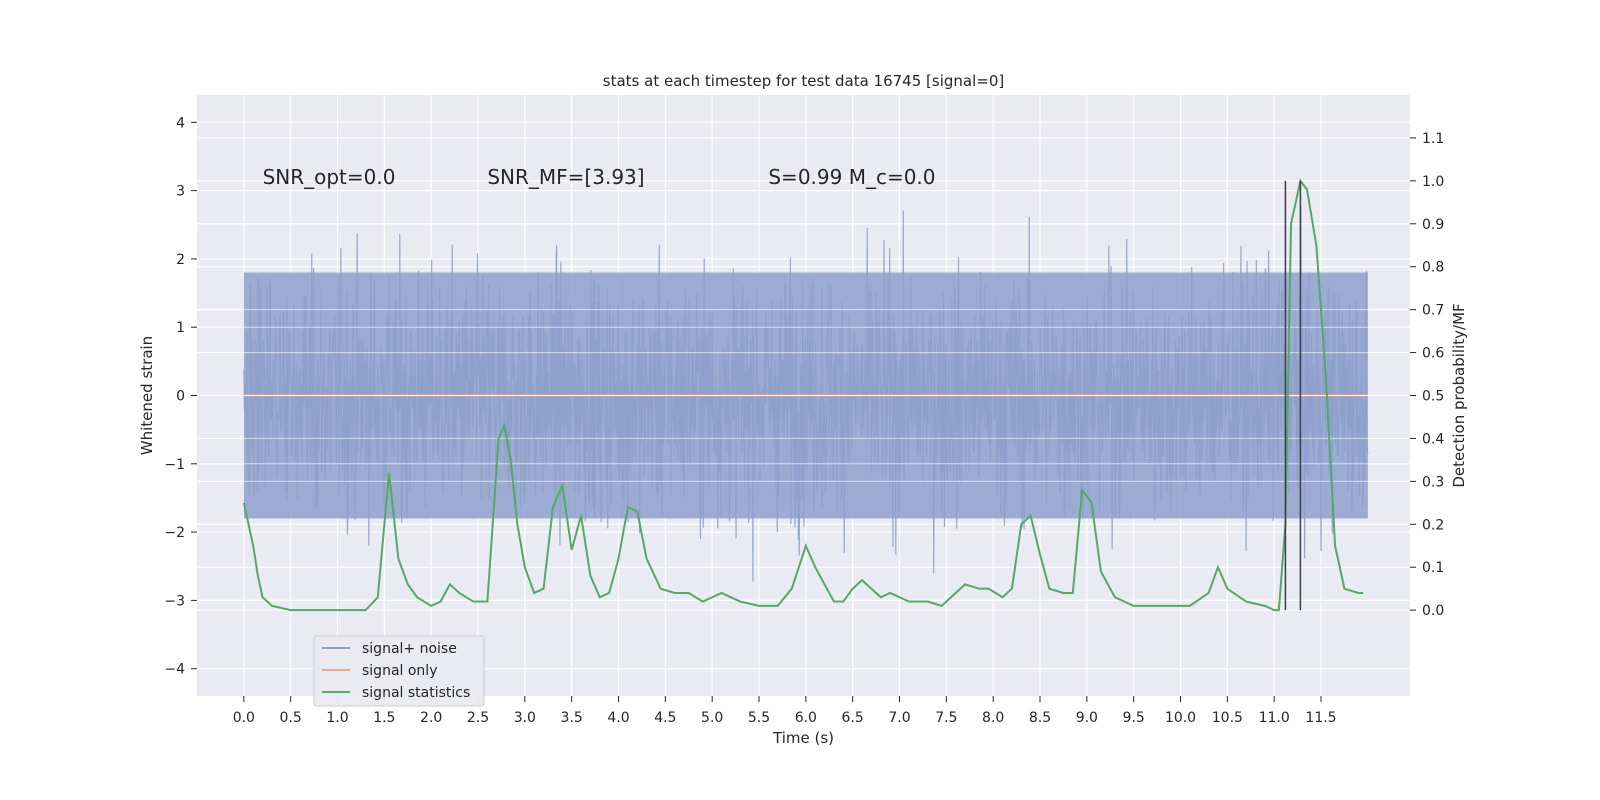 The height and width of the screenshot is (800, 1600). I want to click on y-tick-label-0: −4, so click(174, 670).